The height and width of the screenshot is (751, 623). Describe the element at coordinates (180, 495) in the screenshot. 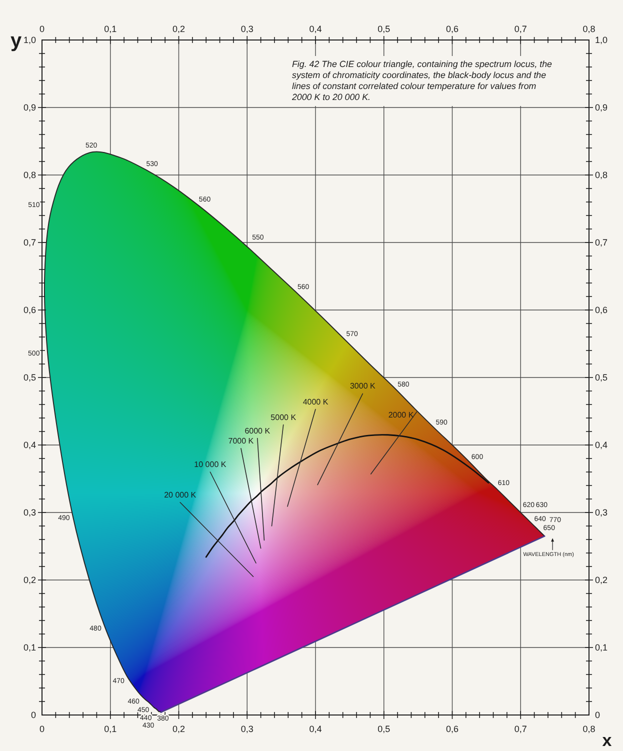

I see `series-label: 20 000 K` at that location.